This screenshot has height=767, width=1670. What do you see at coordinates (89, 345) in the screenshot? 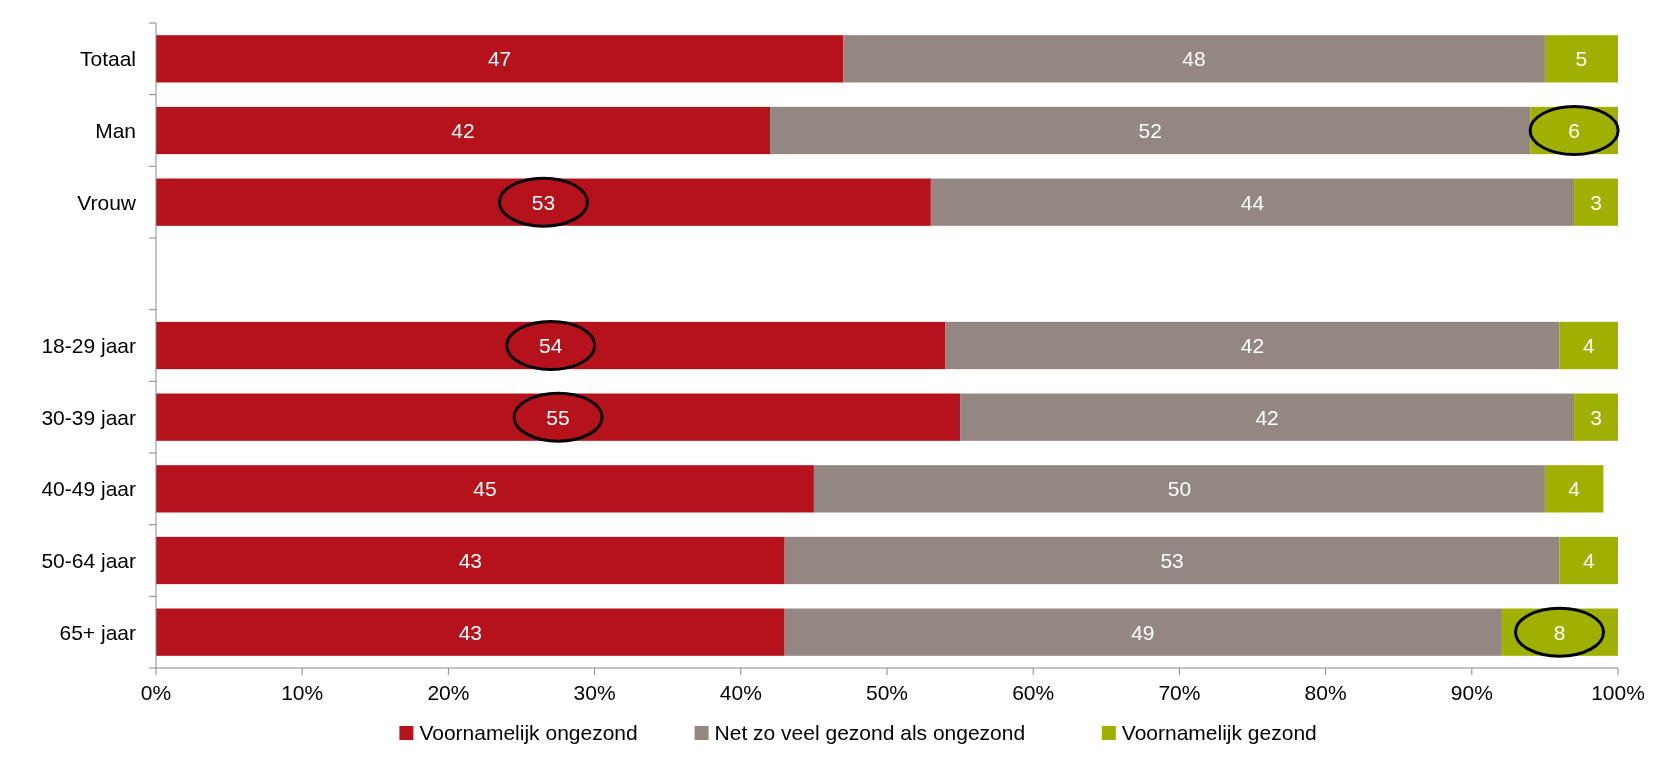
I see `y-tick-label: 18-29 jaar` at bounding box center [89, 345].